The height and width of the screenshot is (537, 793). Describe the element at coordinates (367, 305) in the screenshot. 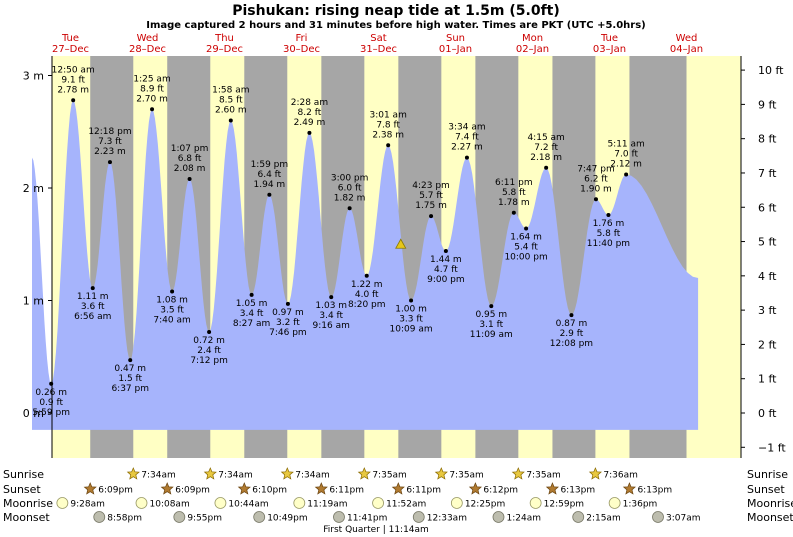

I see `low-tide-label: 8:20 pm` at that location.